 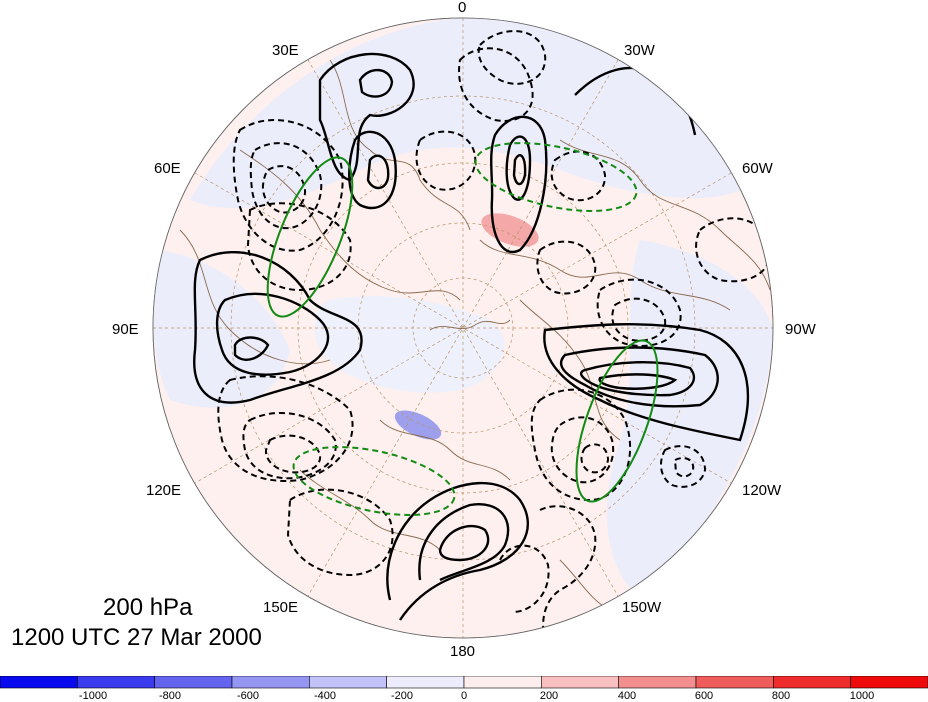 I want to click on valid-time-label: 1200 UTC 27 Mar 2000, so click(x=136, y=637).